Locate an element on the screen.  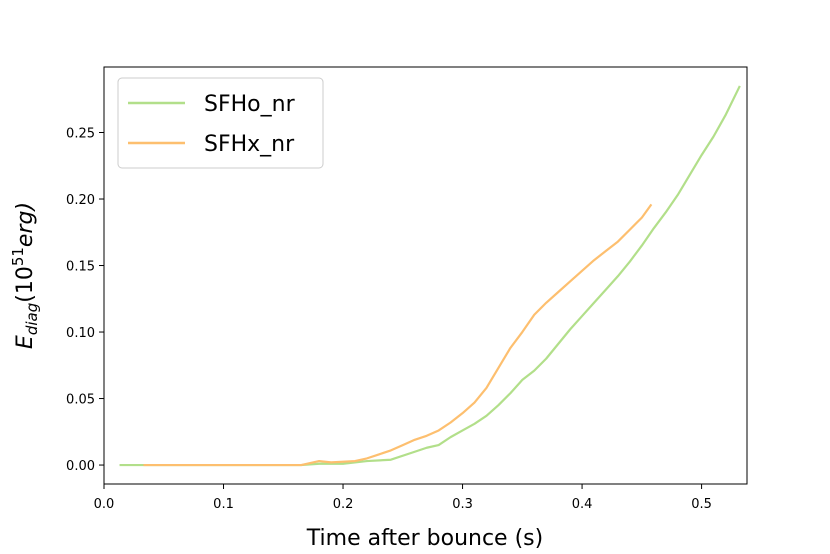
y-axis-label-part: E is located at coordinates (25, 342).